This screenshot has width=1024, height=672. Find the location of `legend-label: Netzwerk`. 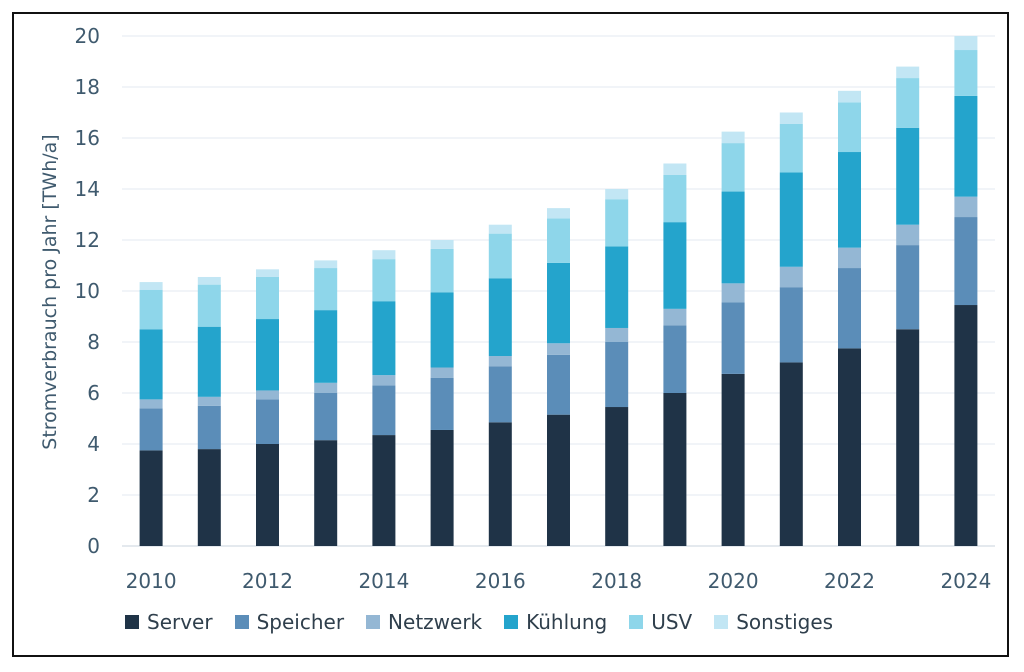

legend-label: Netzwerk is located at coordinates (435, 622).